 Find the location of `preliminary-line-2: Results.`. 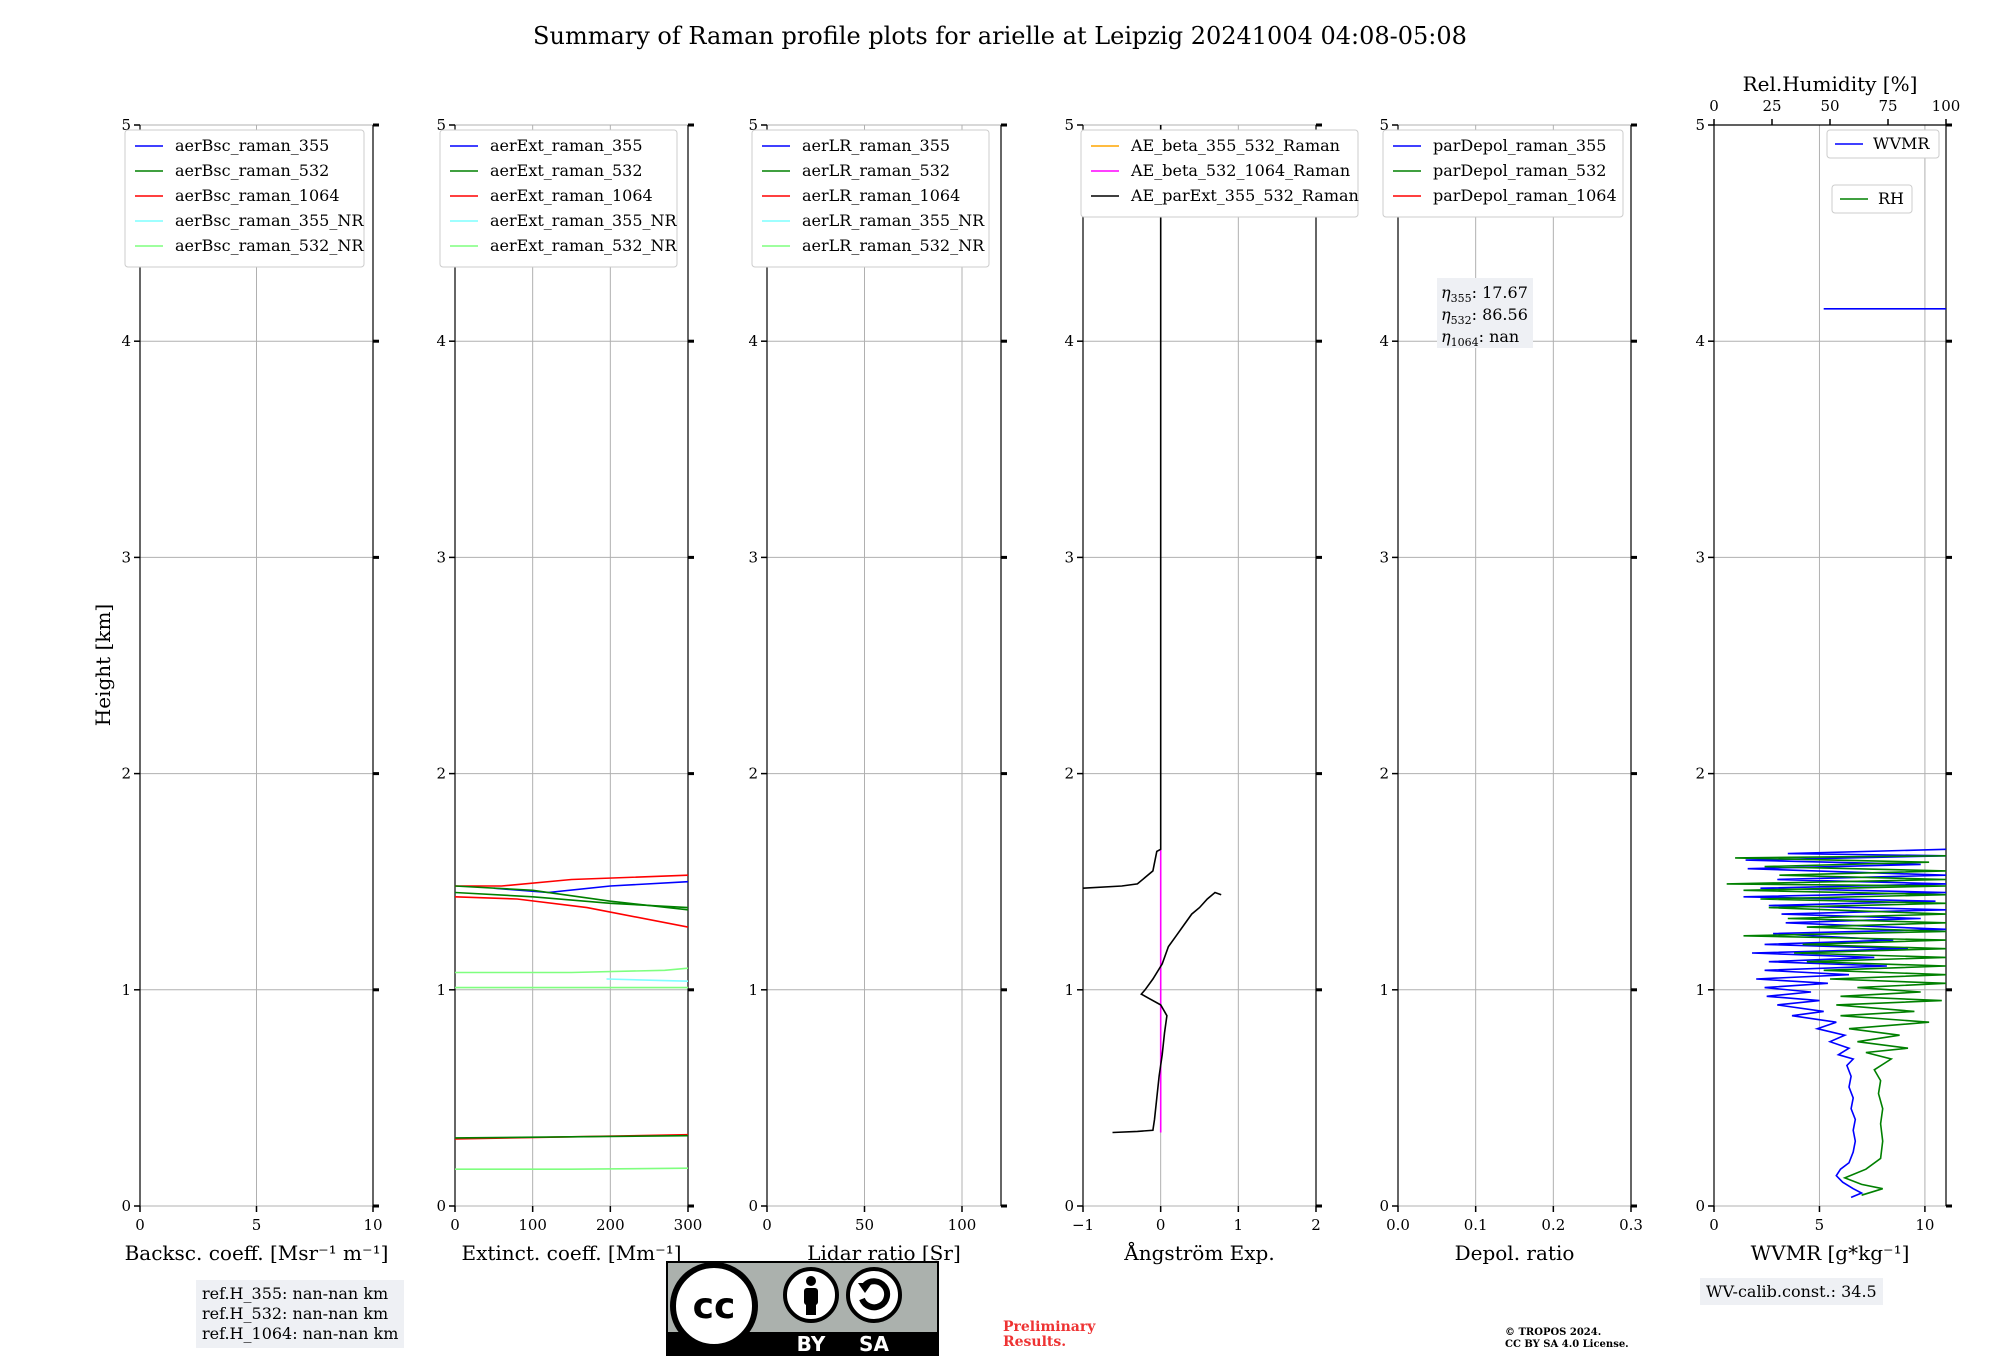

preliminary-line-2: Results. is located at coordinates (1035, 1342).